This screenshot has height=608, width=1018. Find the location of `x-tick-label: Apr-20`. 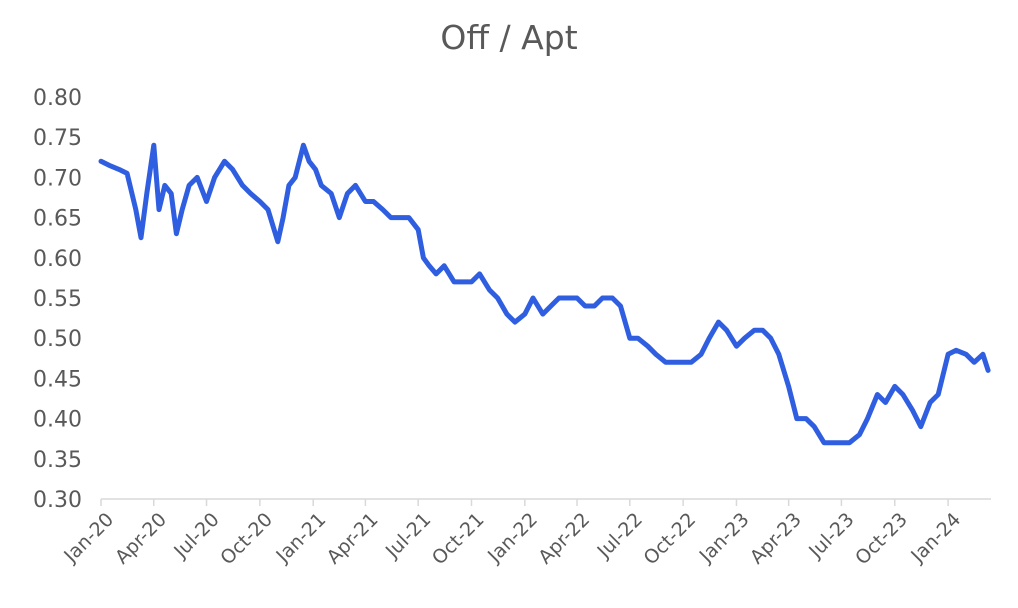

x-tick-label: Apr-20 is located at coordinates (141, 539).